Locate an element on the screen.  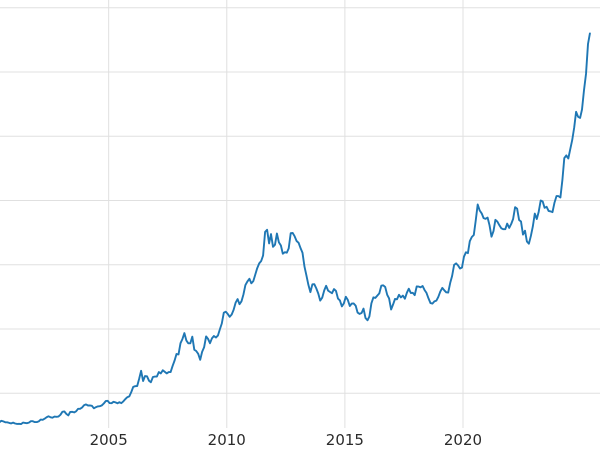
x-axis-tick-labels: 2005 2010 2015 2020 is located at coordinates (286, 440).